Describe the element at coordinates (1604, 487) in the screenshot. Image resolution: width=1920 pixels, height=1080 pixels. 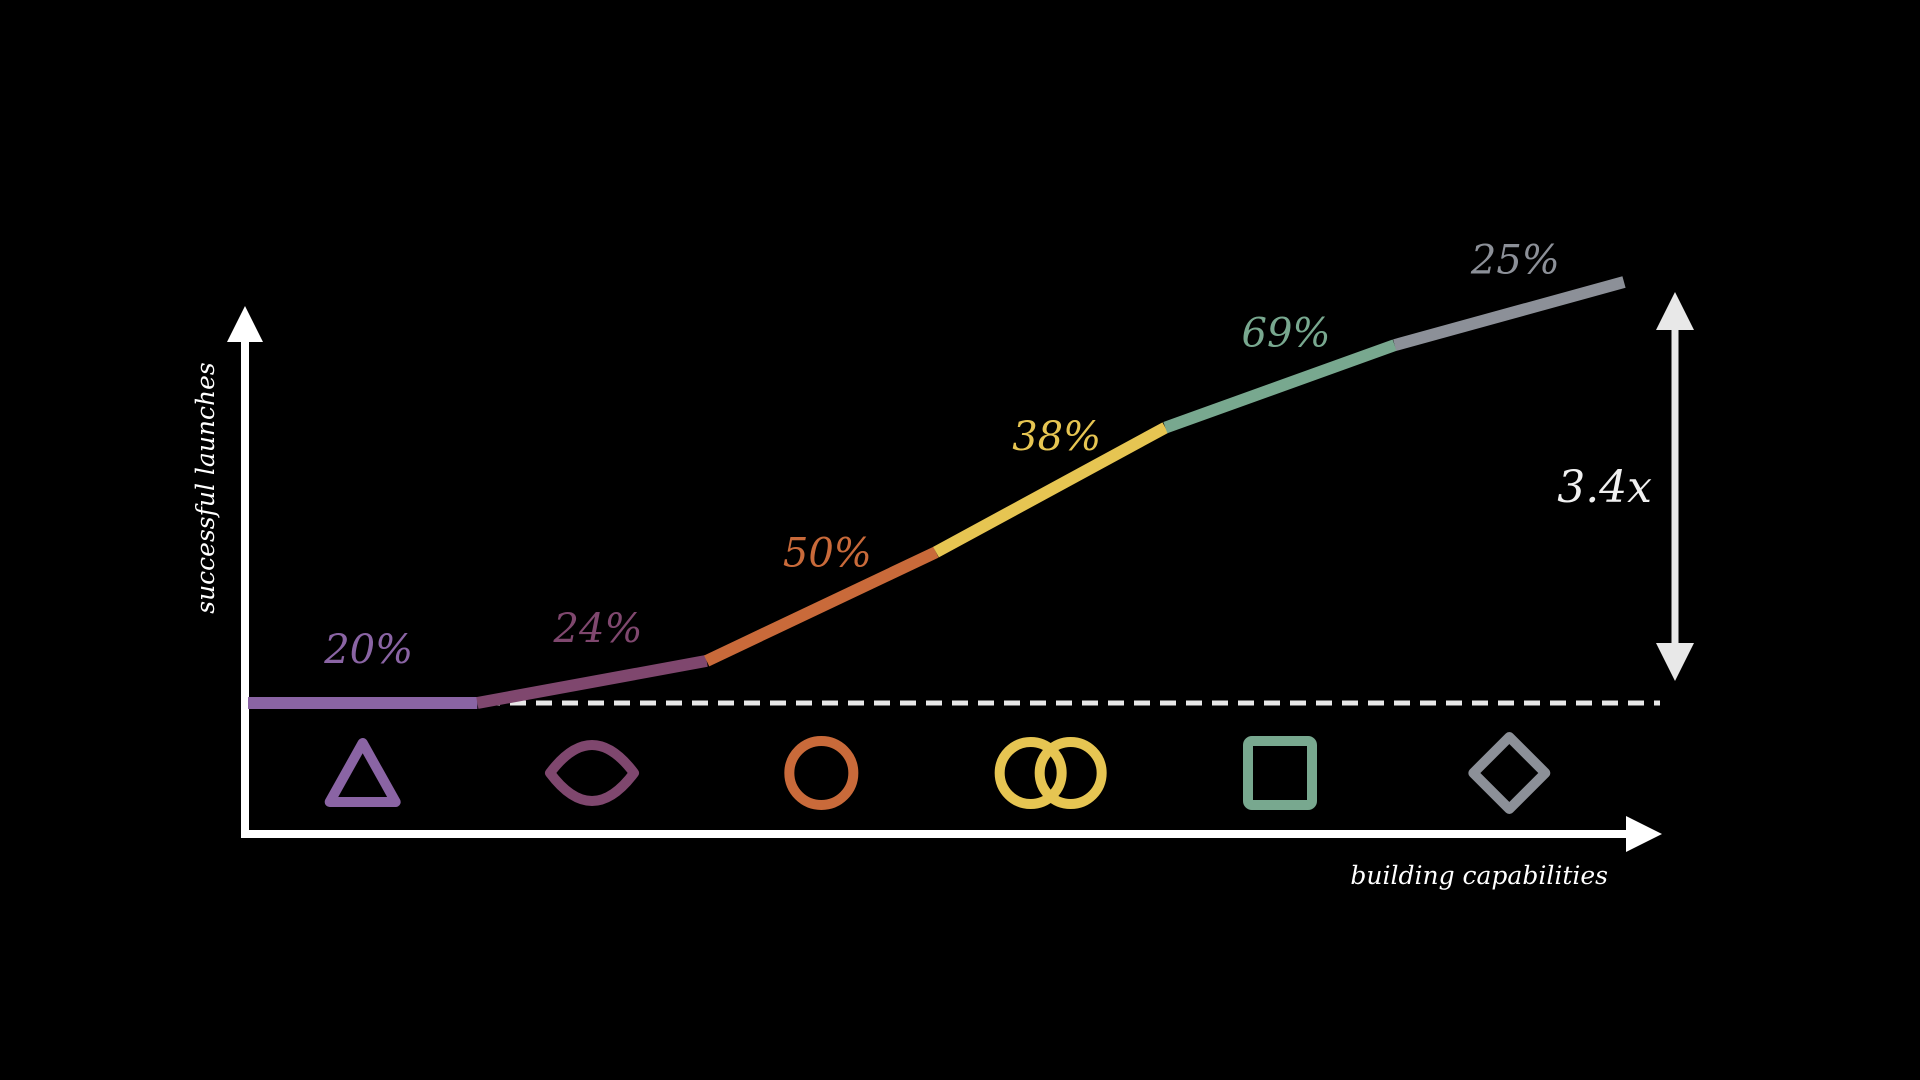
I see `multiplier-label: 3.4x` at that location.